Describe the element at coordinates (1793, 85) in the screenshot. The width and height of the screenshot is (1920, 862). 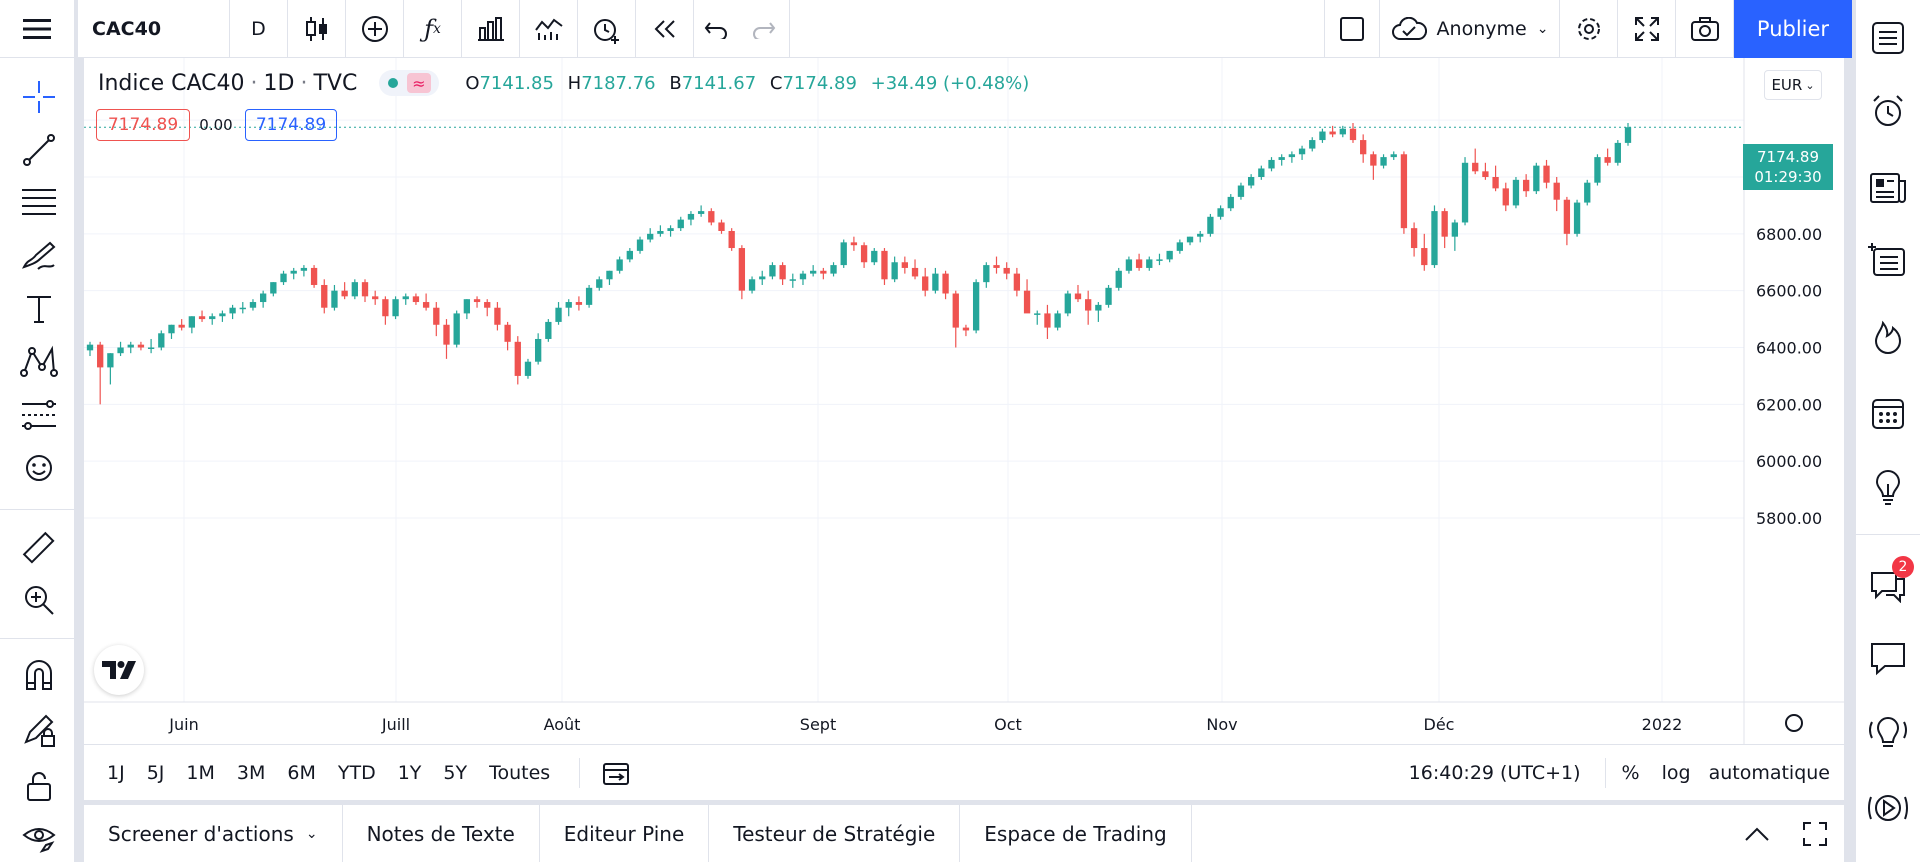
I see `currency-selector: EUR ⌄` at that location.